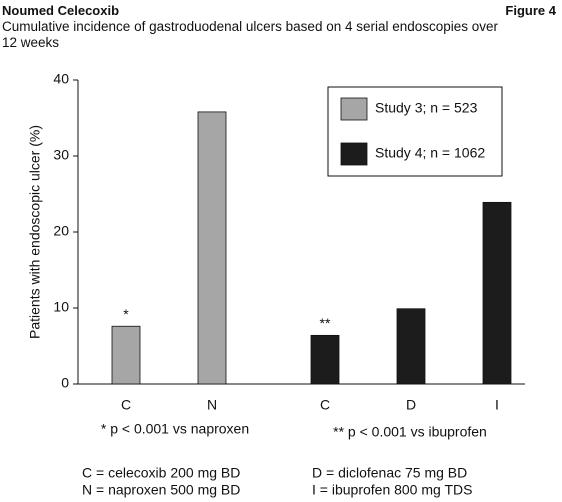 This screenshot has height=502, width=562. I want to click on y-tick-label: 0, so click(65, 383).